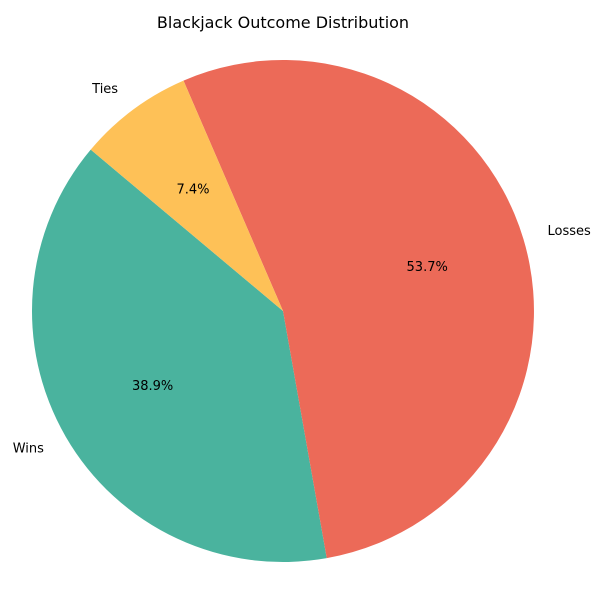 This screenshot has height=600, width=600. I want to click on pct-label-losses: 53.7%, so click(427, 267).